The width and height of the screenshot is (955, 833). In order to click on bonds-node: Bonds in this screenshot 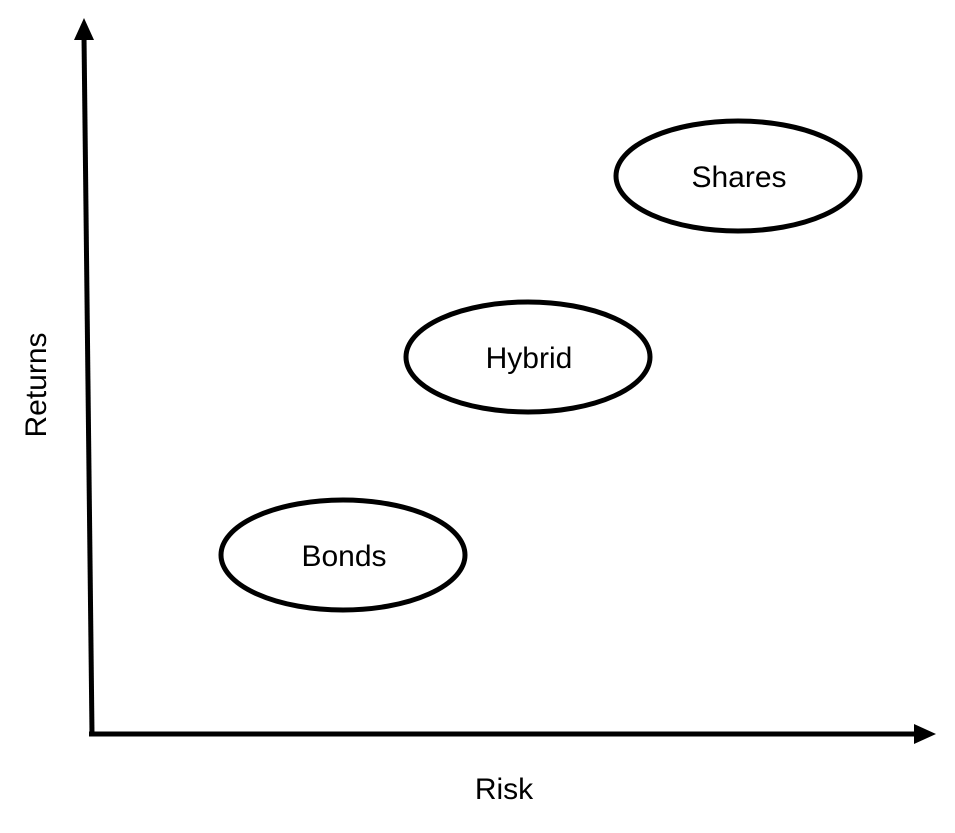, I will do `click(343, 555)`.